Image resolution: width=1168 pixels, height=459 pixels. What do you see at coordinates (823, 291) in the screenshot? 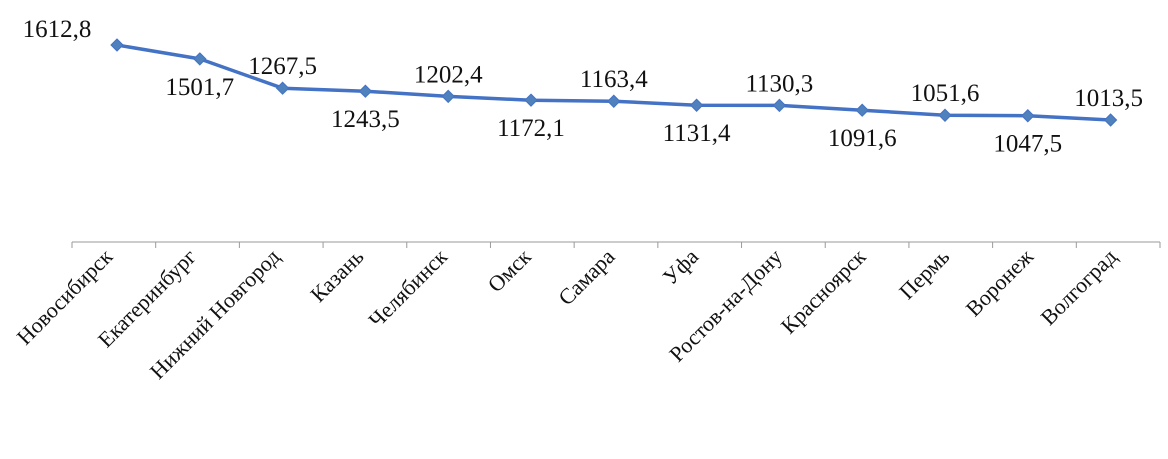
I see `x-tick-label: Красноярск` at bounding box center [823, 291].